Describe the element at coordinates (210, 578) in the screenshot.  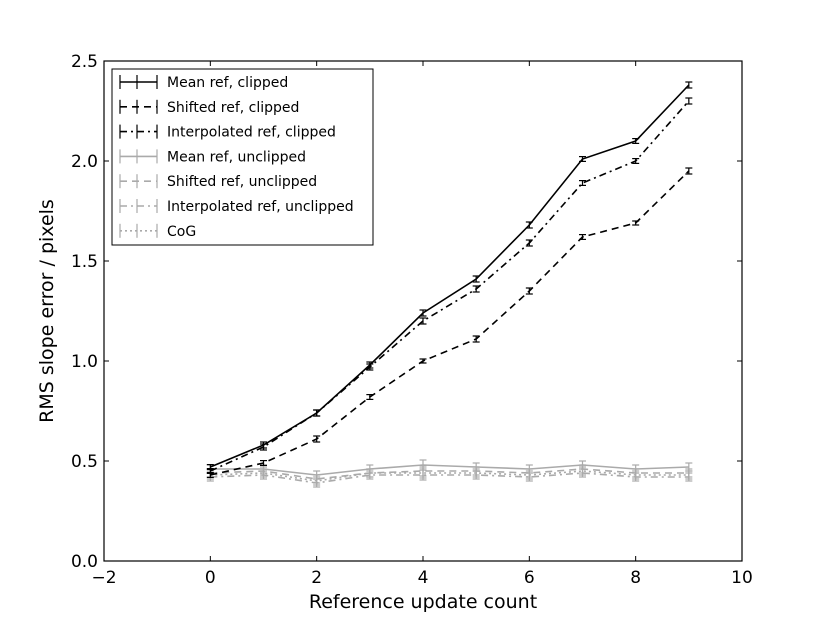
I see `x-tick-label: 0` at that location.